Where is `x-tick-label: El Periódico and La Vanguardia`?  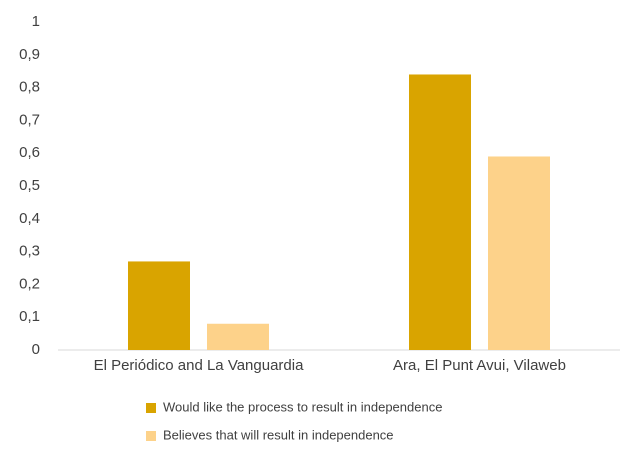
x-tick-label: El Periódico and La Vanguardia is located at coordinates (199, 365).